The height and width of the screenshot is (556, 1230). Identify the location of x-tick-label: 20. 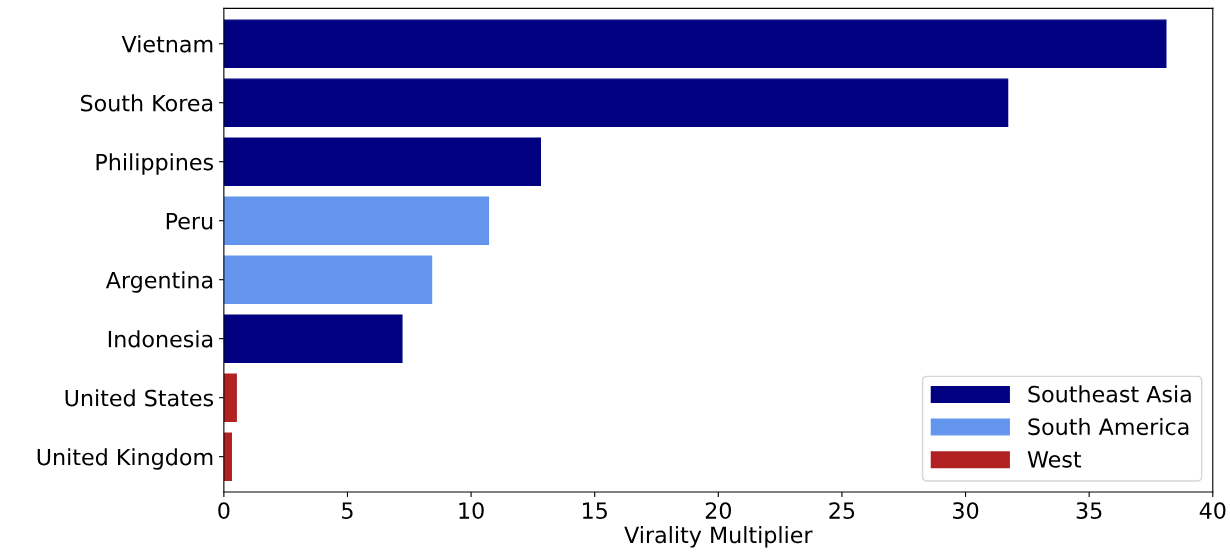
(718, 510).